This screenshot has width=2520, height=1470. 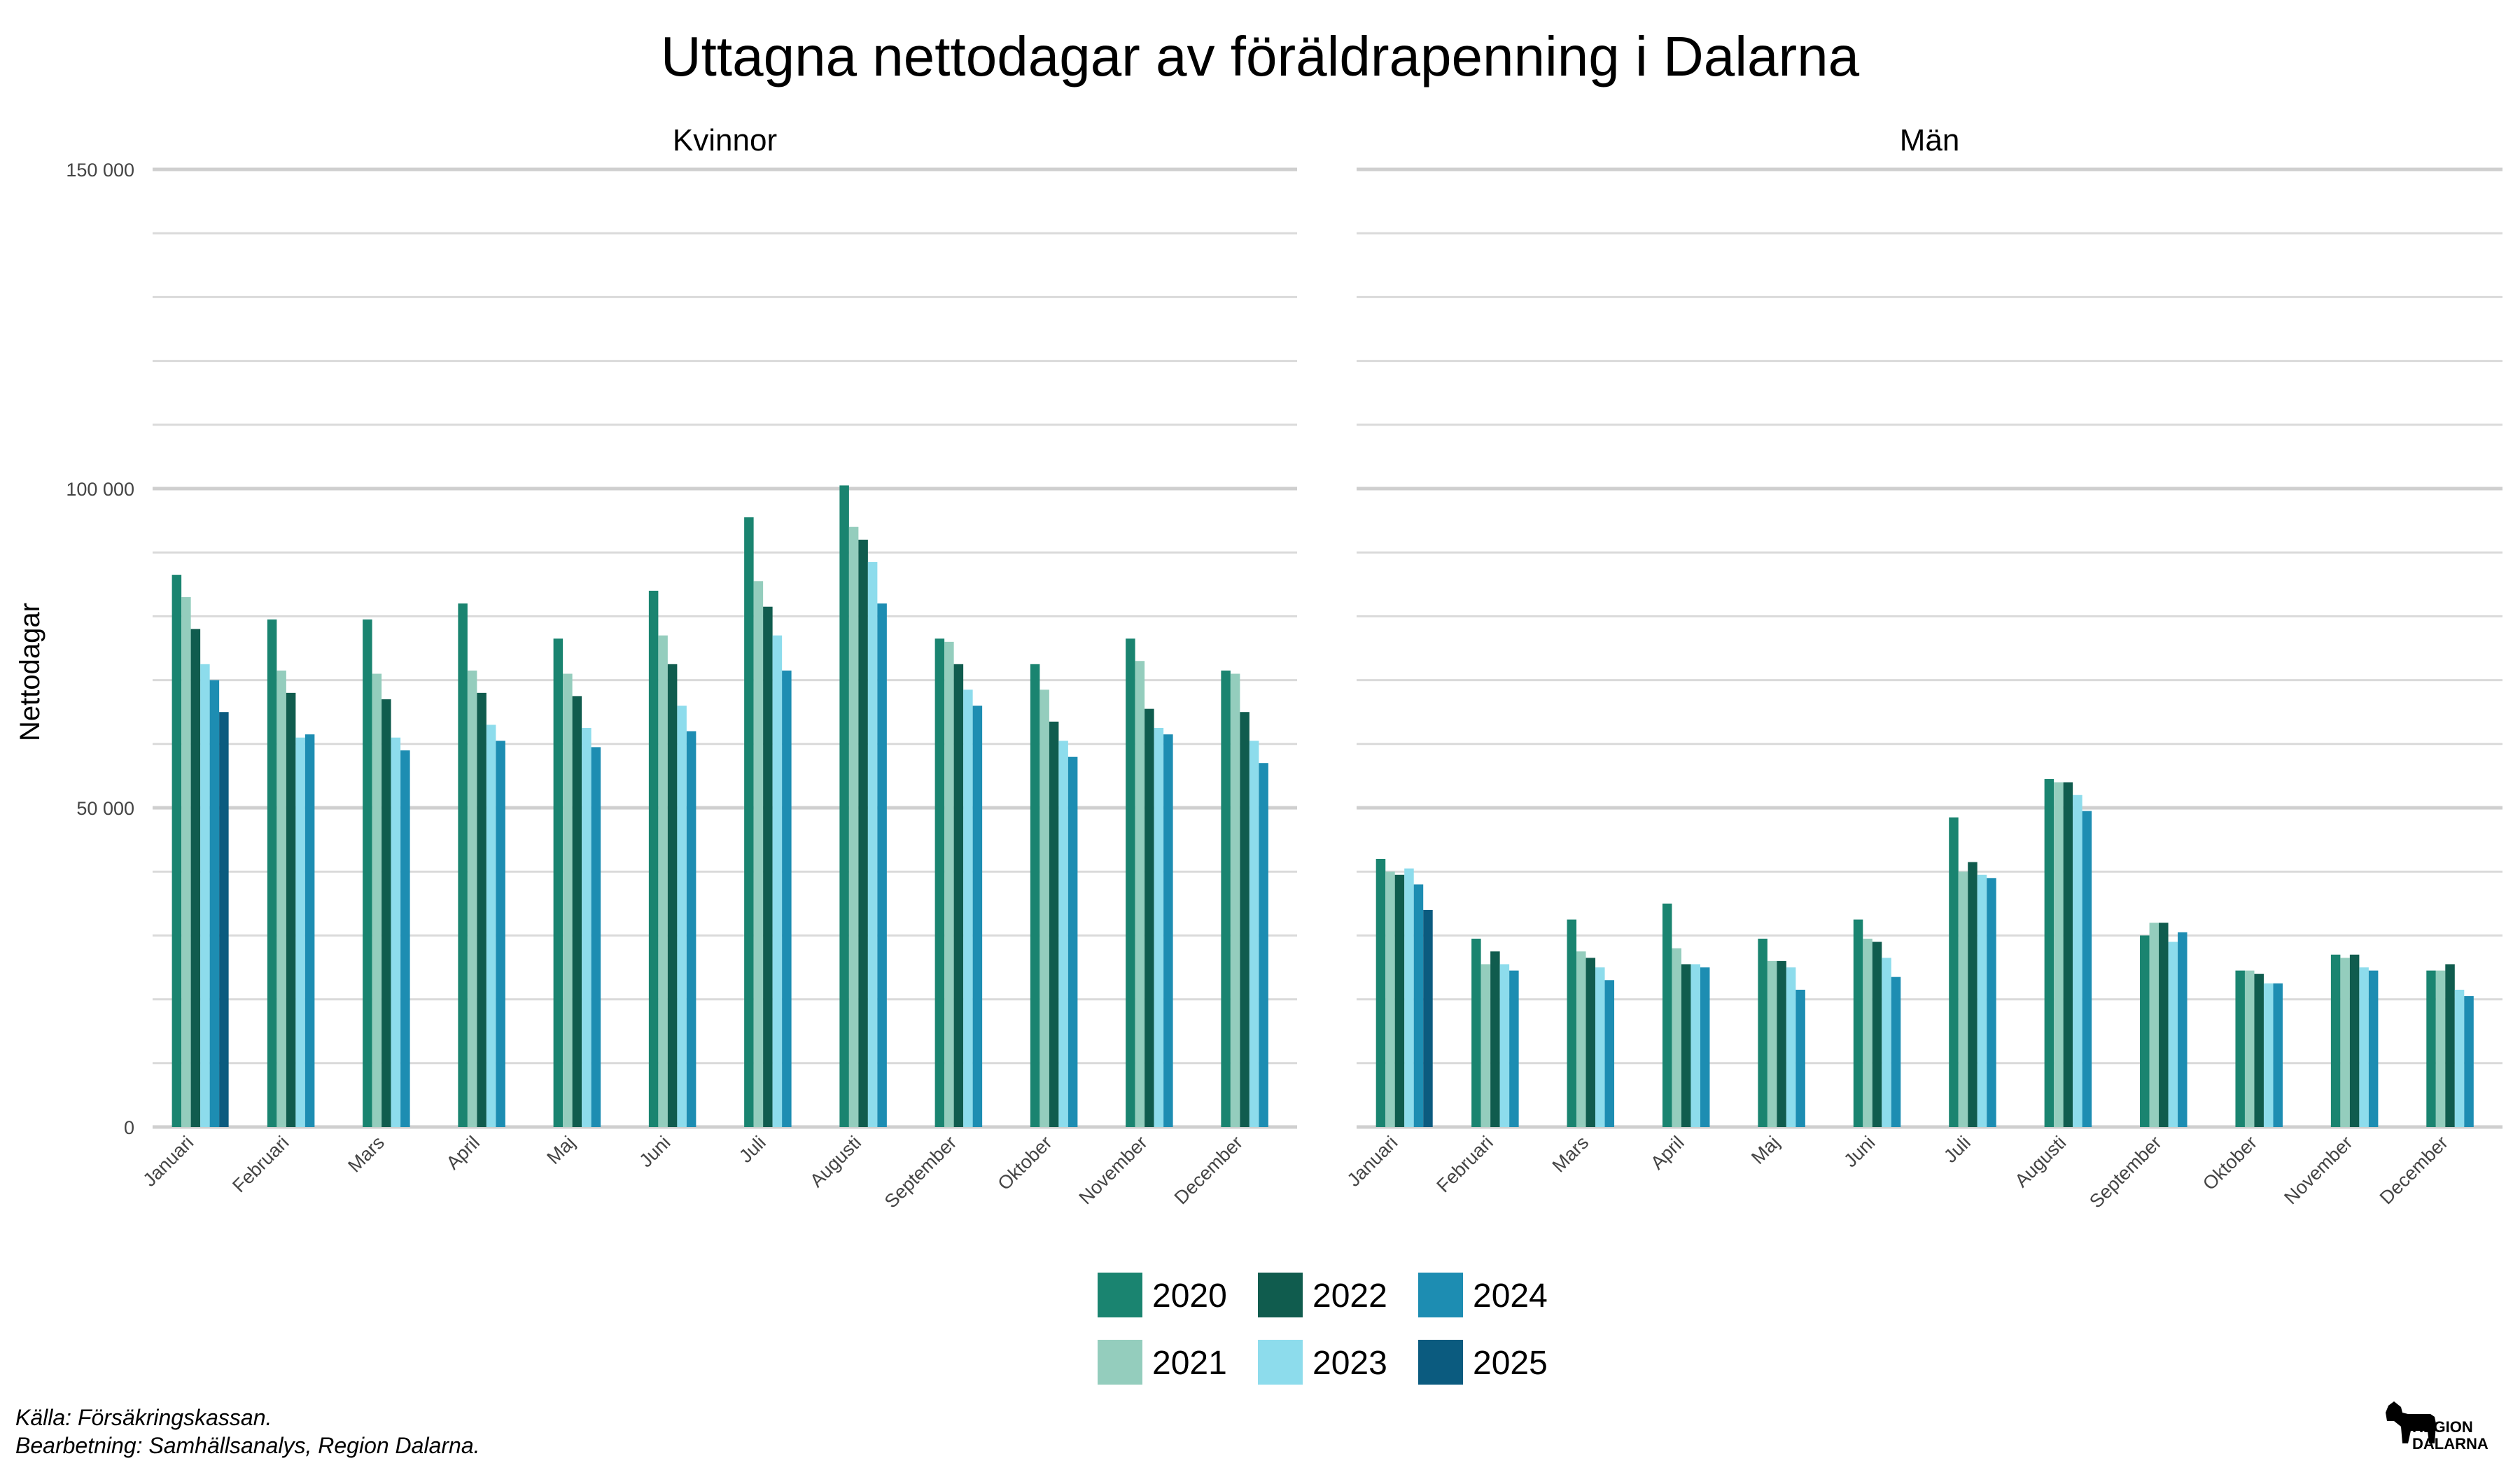 I want to click on legend-item: 2021, so click(x=1162, y=1362).